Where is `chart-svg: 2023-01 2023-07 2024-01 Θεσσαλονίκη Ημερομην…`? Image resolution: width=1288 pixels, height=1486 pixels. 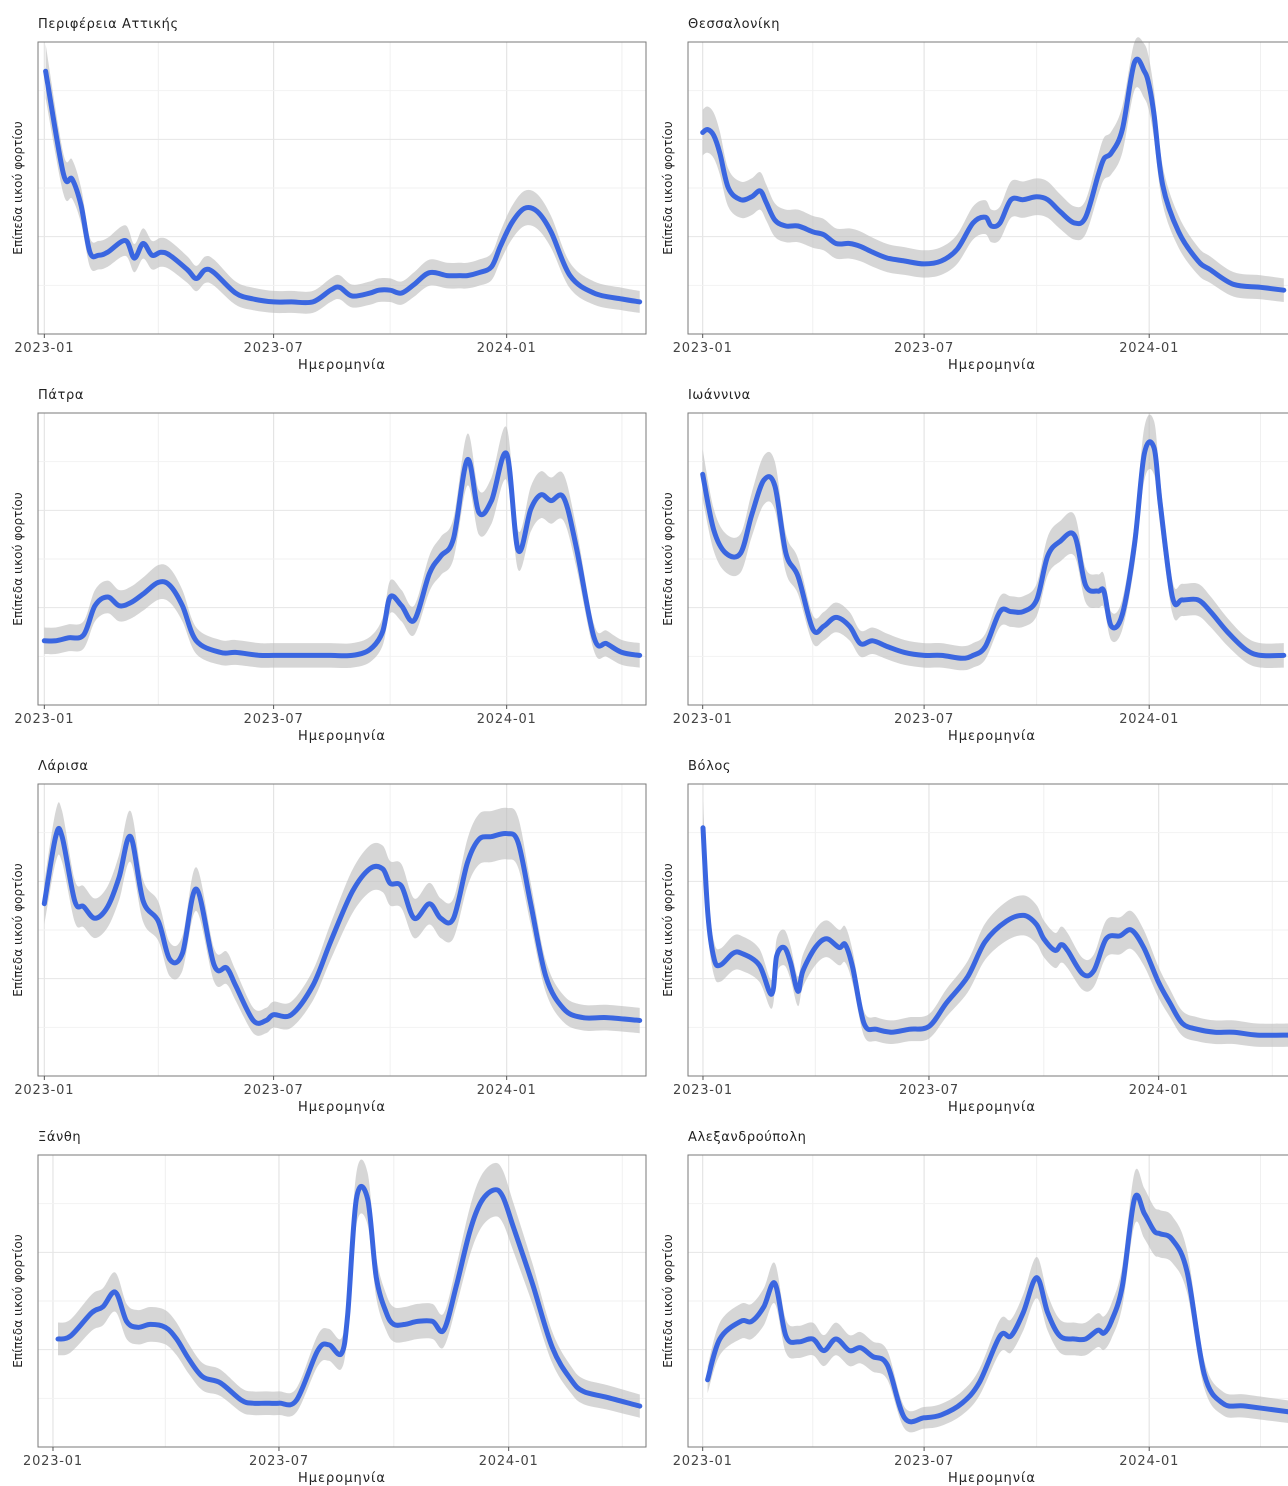
chart-svg: 2023-01 2023-07 2024-01 Θεσσαλονίκη Ημερομην… is located at coordinates (974, 195).